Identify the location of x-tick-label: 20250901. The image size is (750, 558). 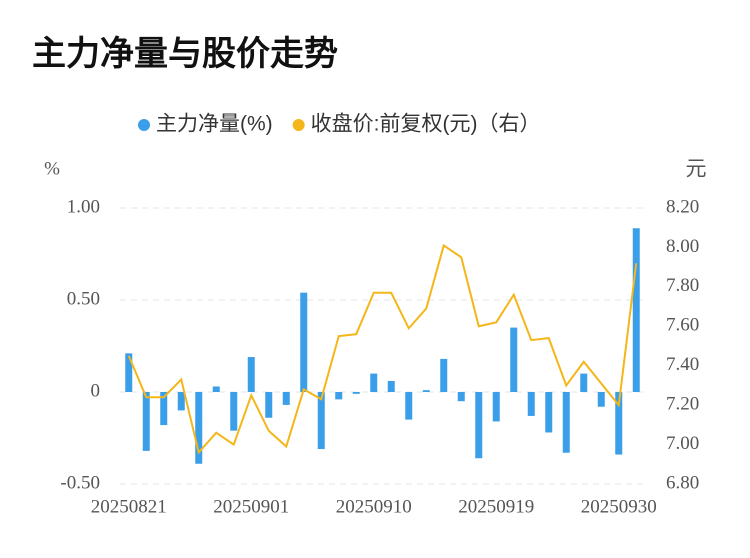
(251, 506).